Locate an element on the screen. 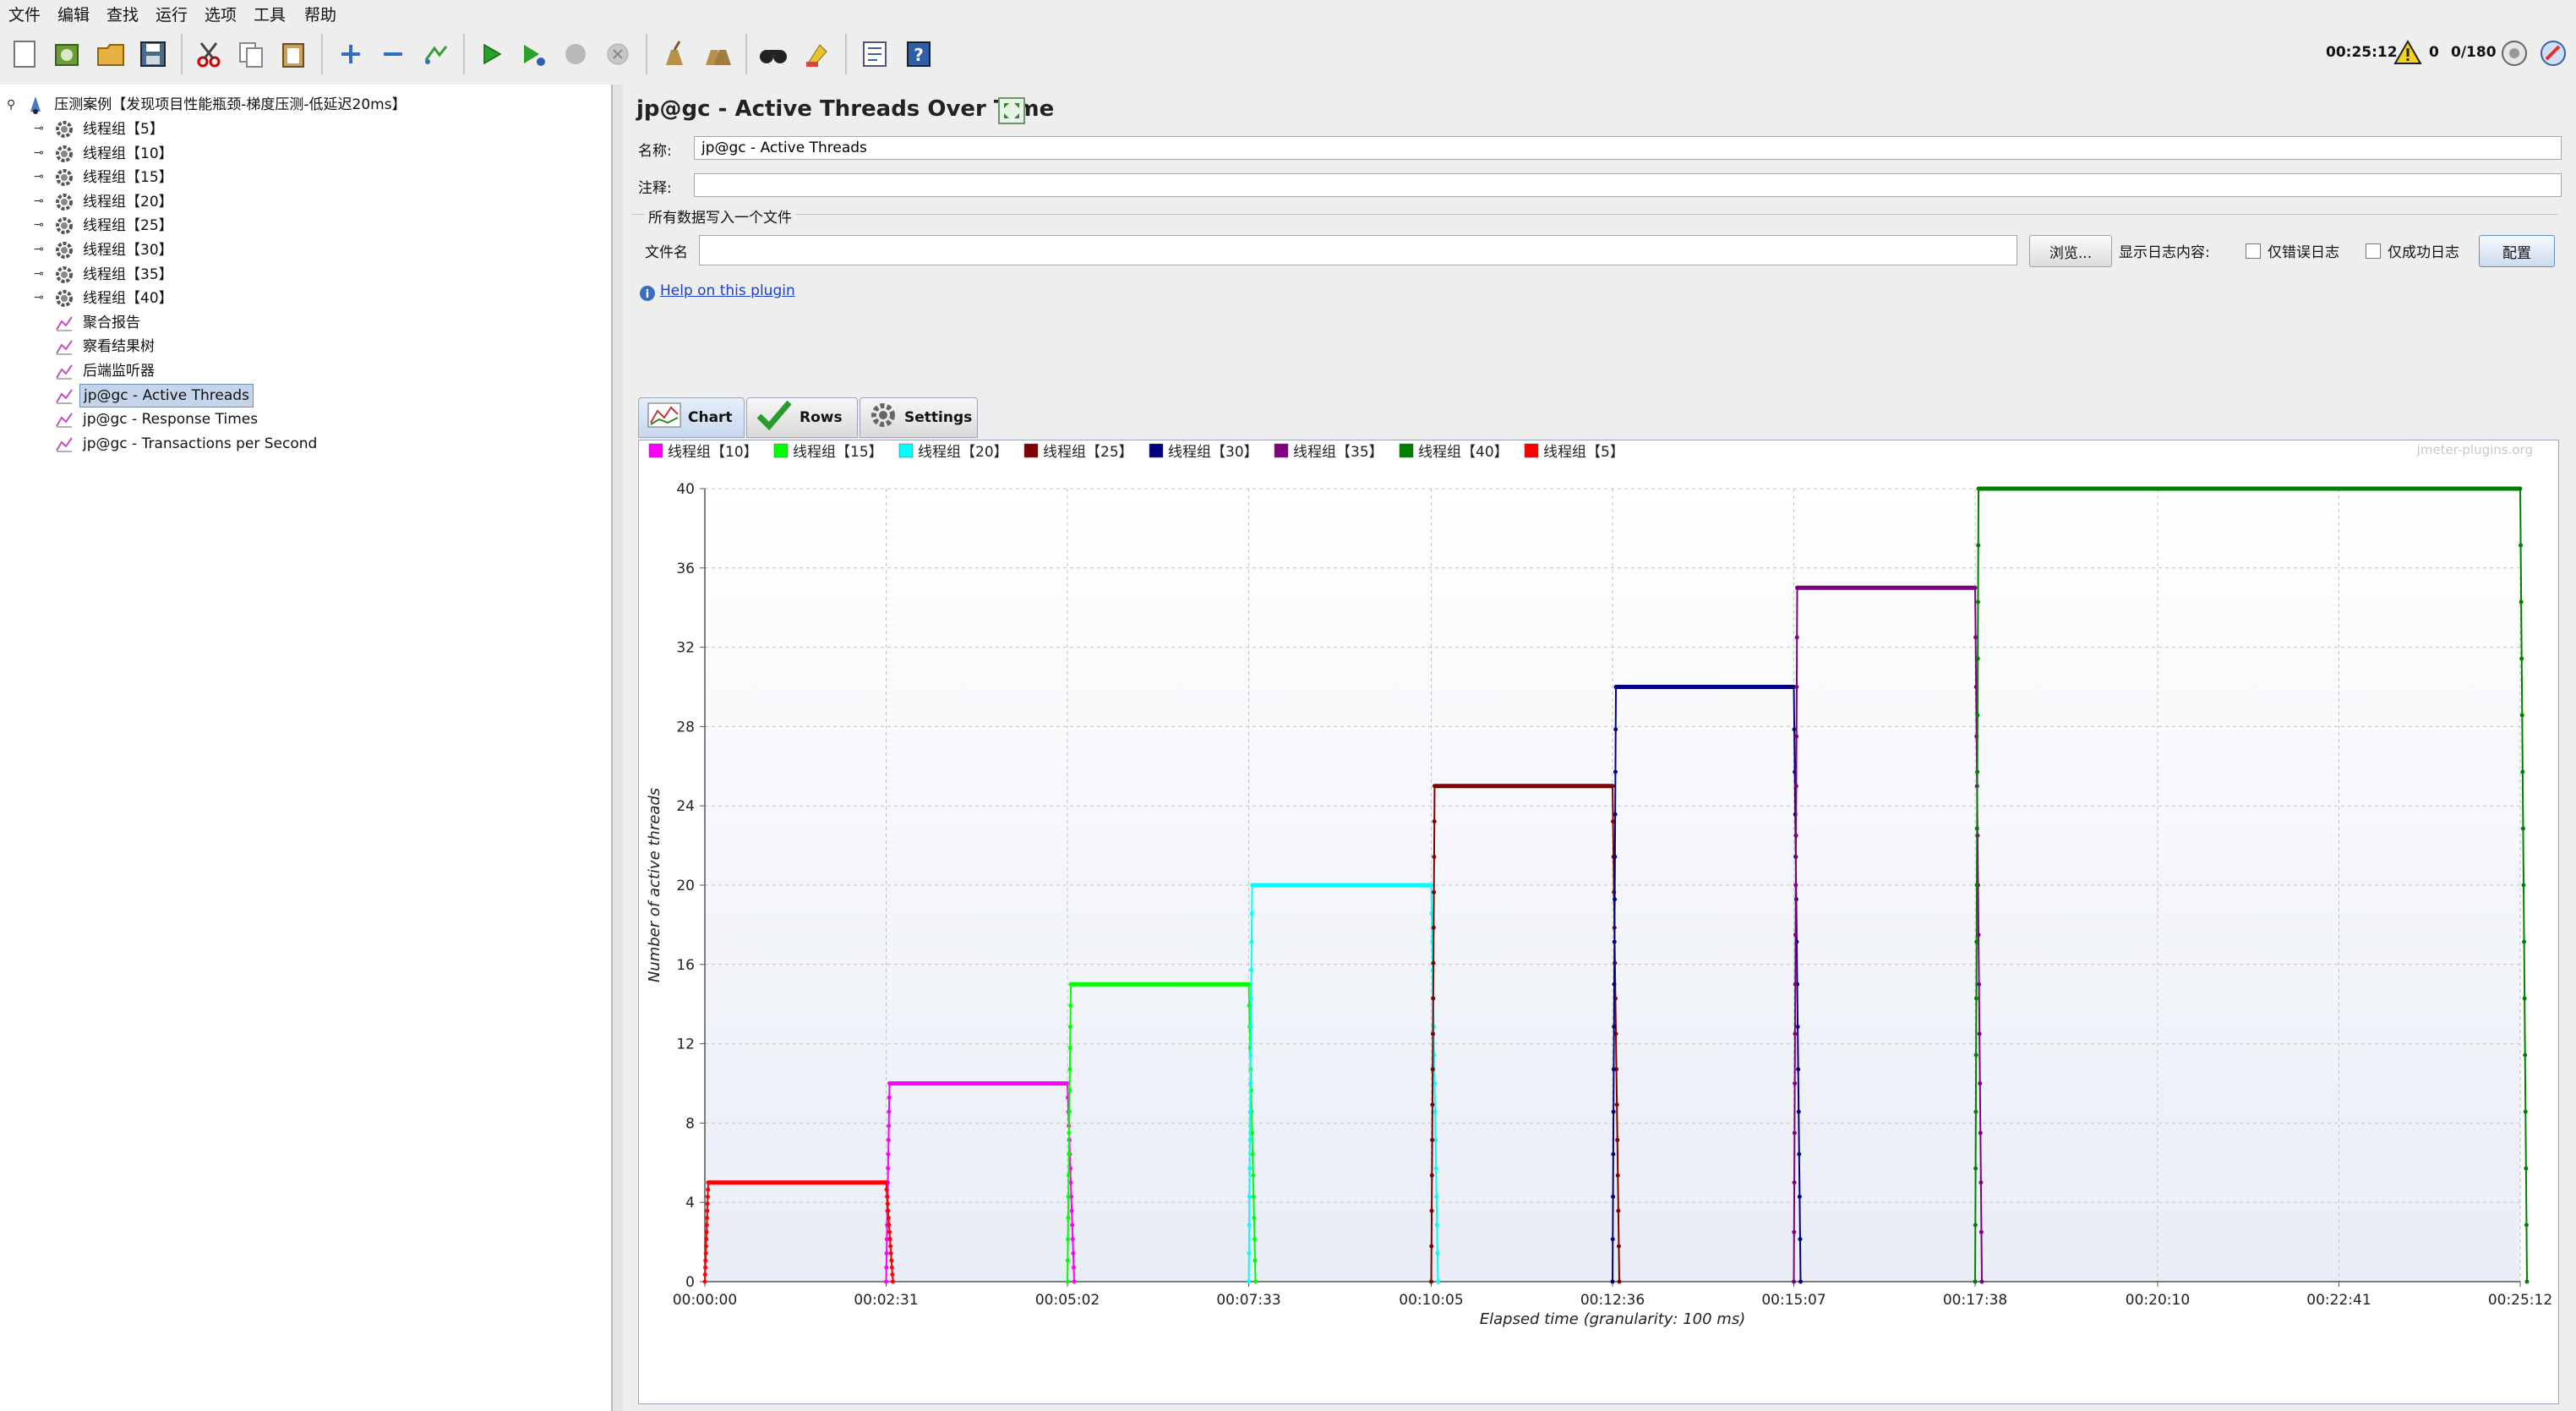  function-helper-icon is located at coordinates (874, 54).